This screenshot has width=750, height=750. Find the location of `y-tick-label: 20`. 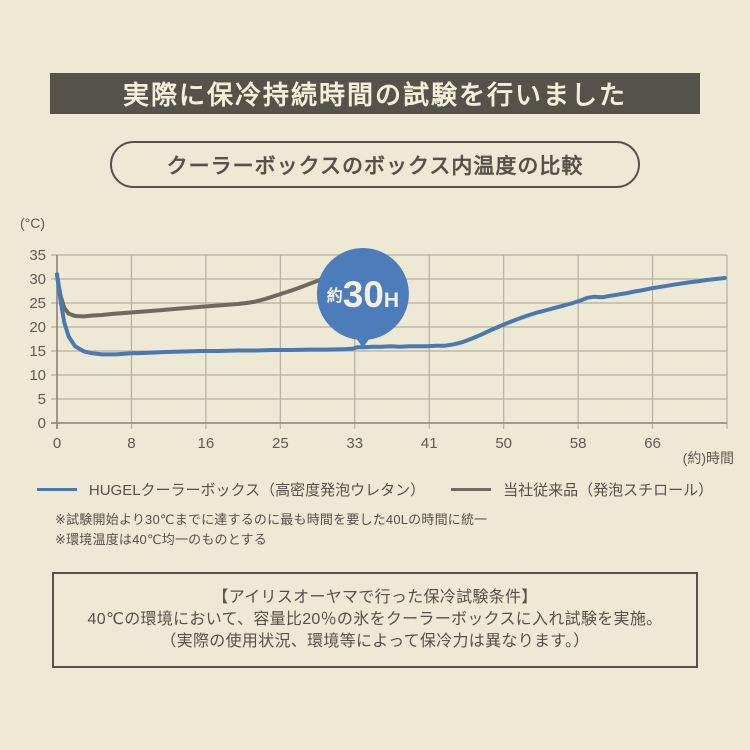

y-tick-label: 20 is located at coordinates (37, 327).